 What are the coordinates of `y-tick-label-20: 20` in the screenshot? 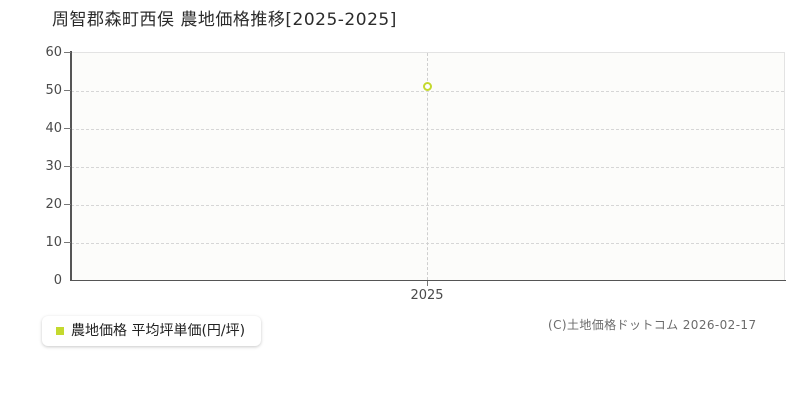 It's located at (53, 204).